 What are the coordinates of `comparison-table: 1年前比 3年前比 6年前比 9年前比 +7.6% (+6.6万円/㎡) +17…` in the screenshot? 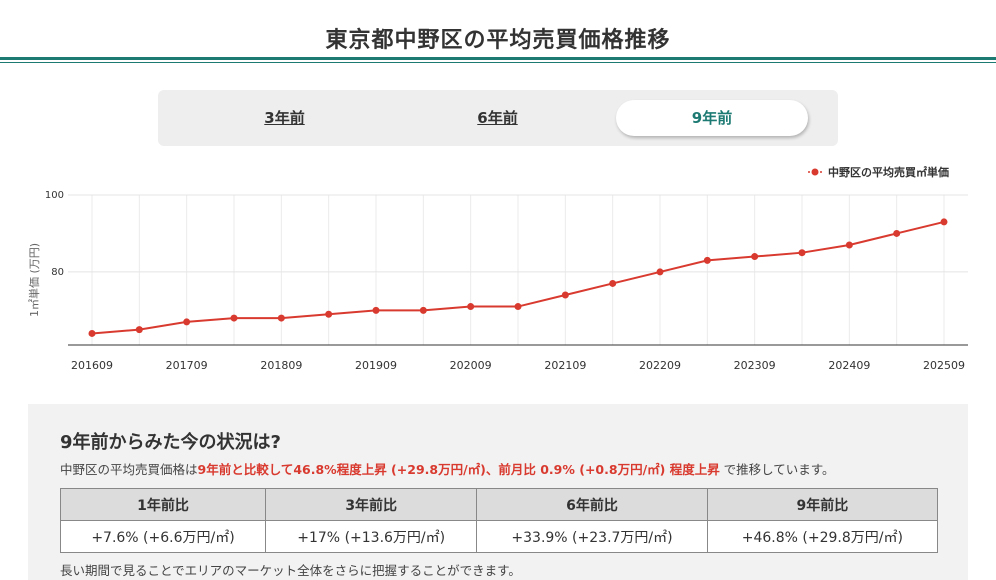 It's located at (499, 520).